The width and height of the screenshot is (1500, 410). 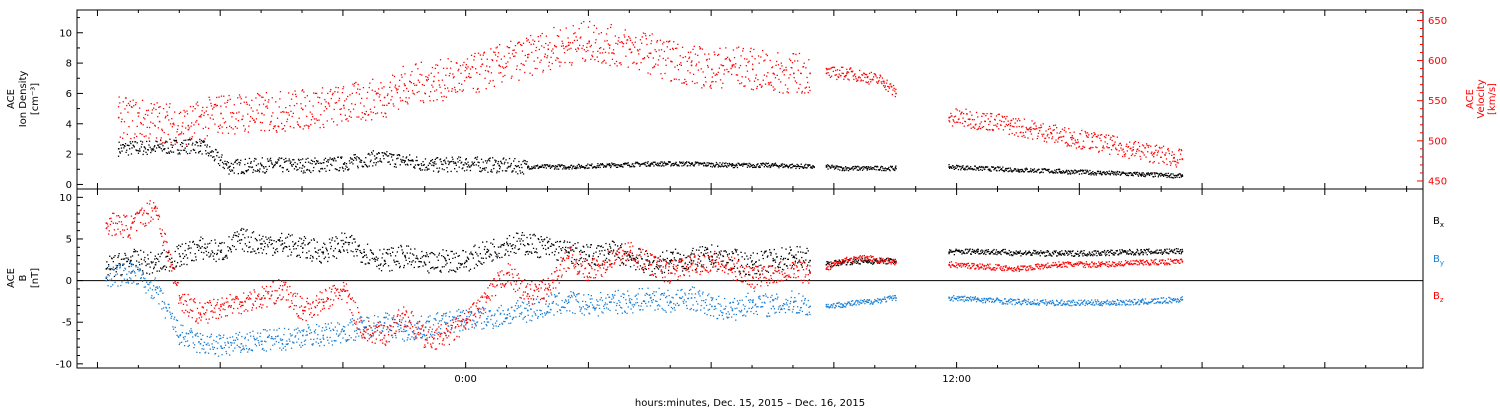 What do you see at coordinates (69, 155) in the screenshot?
I see `density-tick-label: 2` at bounding box center [69, 155].